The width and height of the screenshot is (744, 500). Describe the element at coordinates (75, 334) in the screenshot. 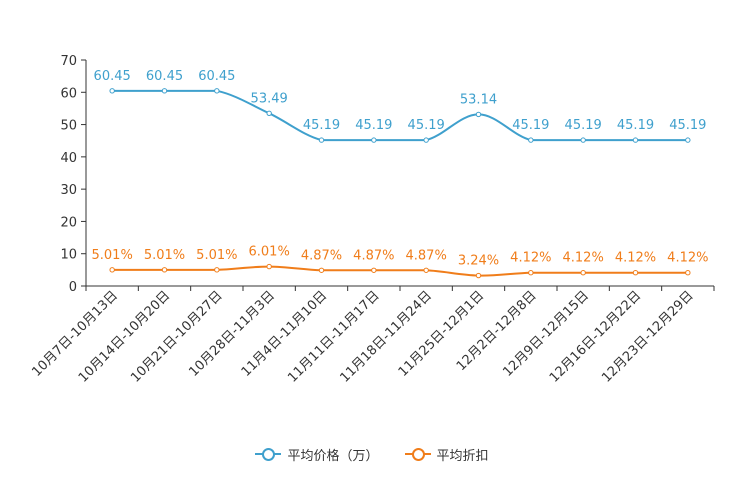

I see `x-tick-label: 10月7日-10月13日` at that location.